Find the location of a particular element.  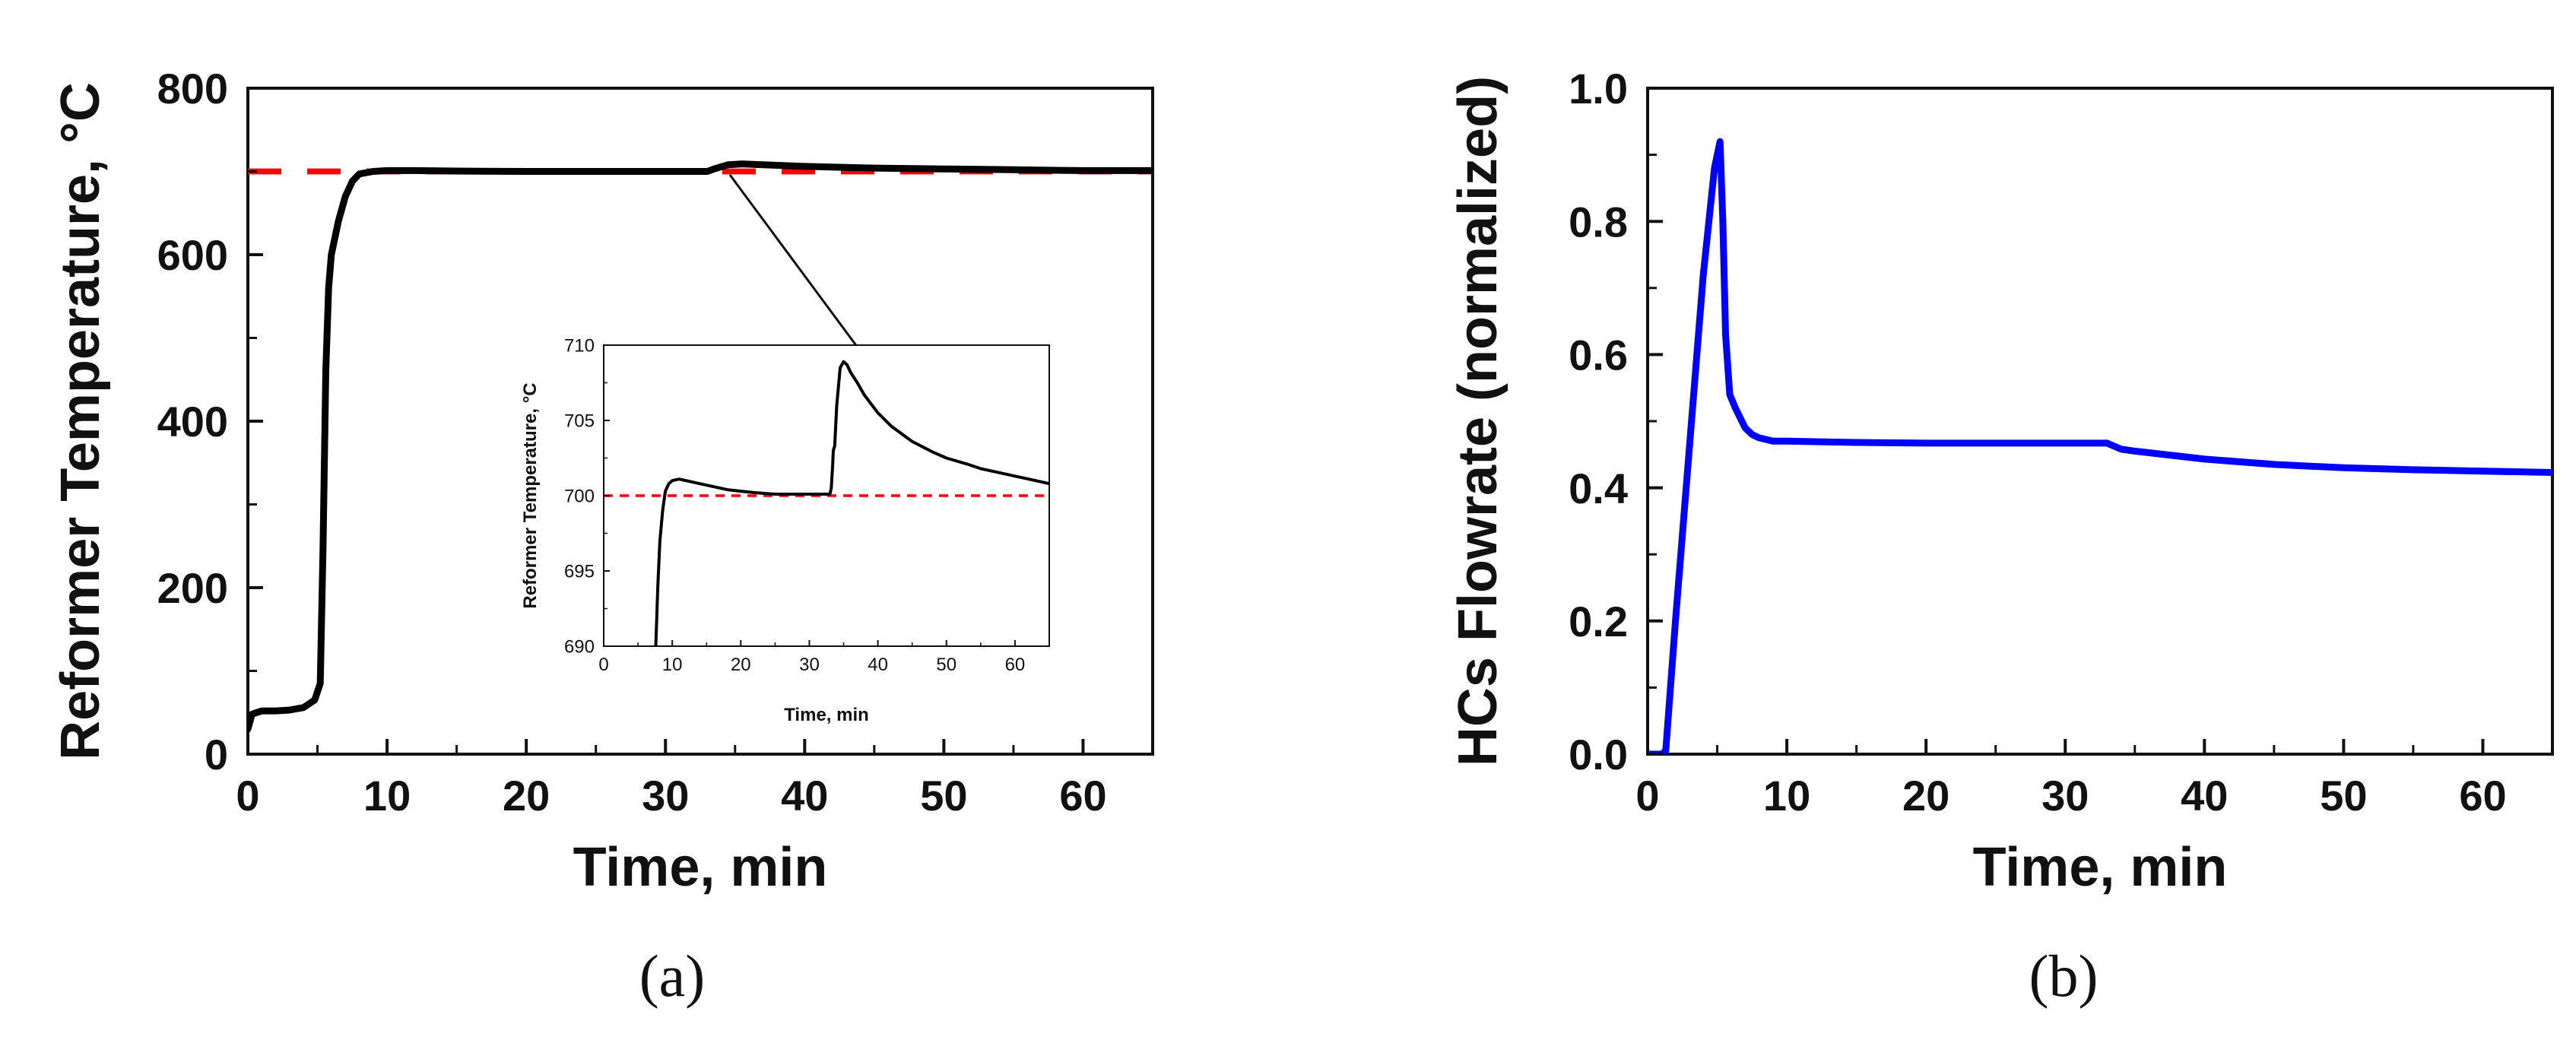

inset-x-tick-label: 20 is located at coordinates (741, 665).